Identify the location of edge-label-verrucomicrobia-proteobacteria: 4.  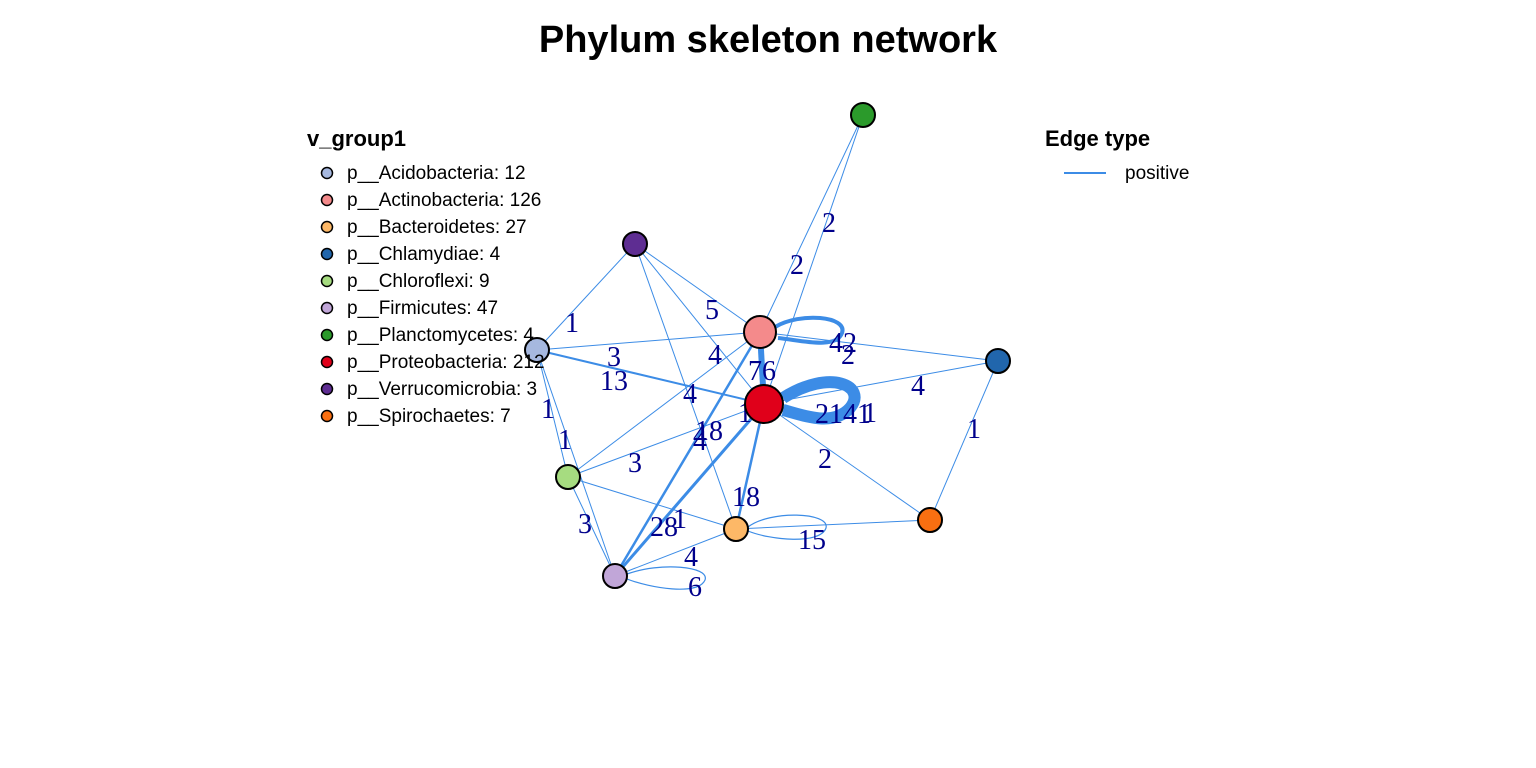
(715, 355).